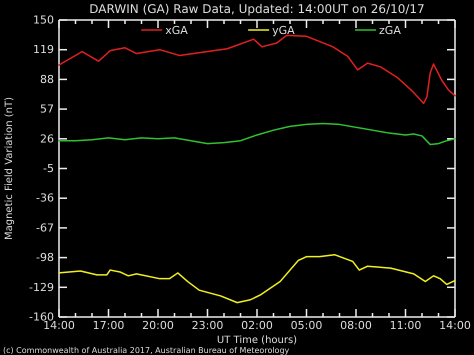 The width and height of the screenshot is (474, 355). Describe the element at coordinates (47, 139) in the screenshot. I see `y-tick-label: 26` at that location.